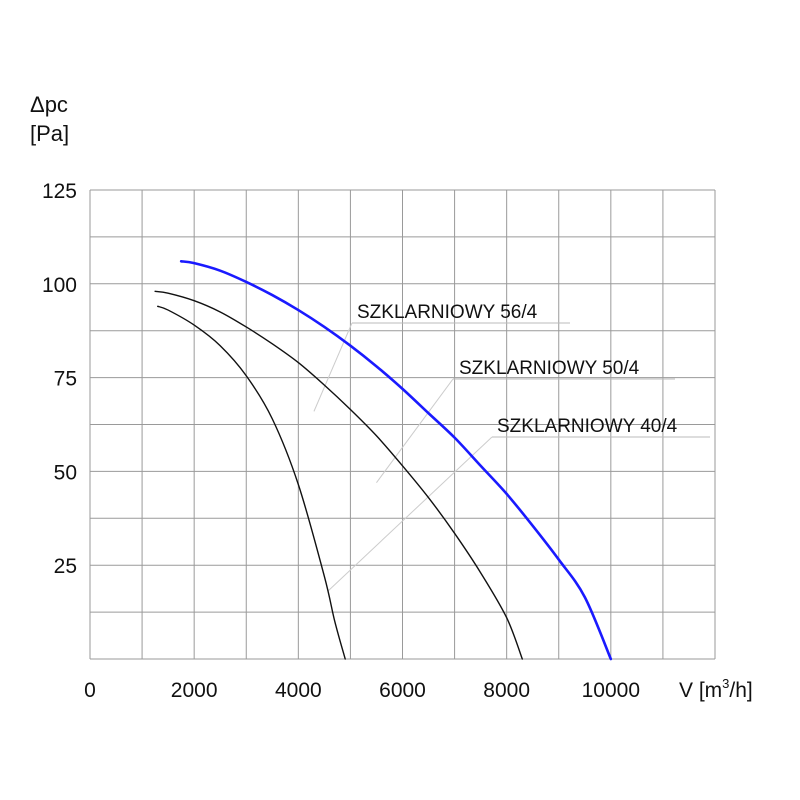  I want to click on x-axis-label-main: V [m, so click(700, 690).